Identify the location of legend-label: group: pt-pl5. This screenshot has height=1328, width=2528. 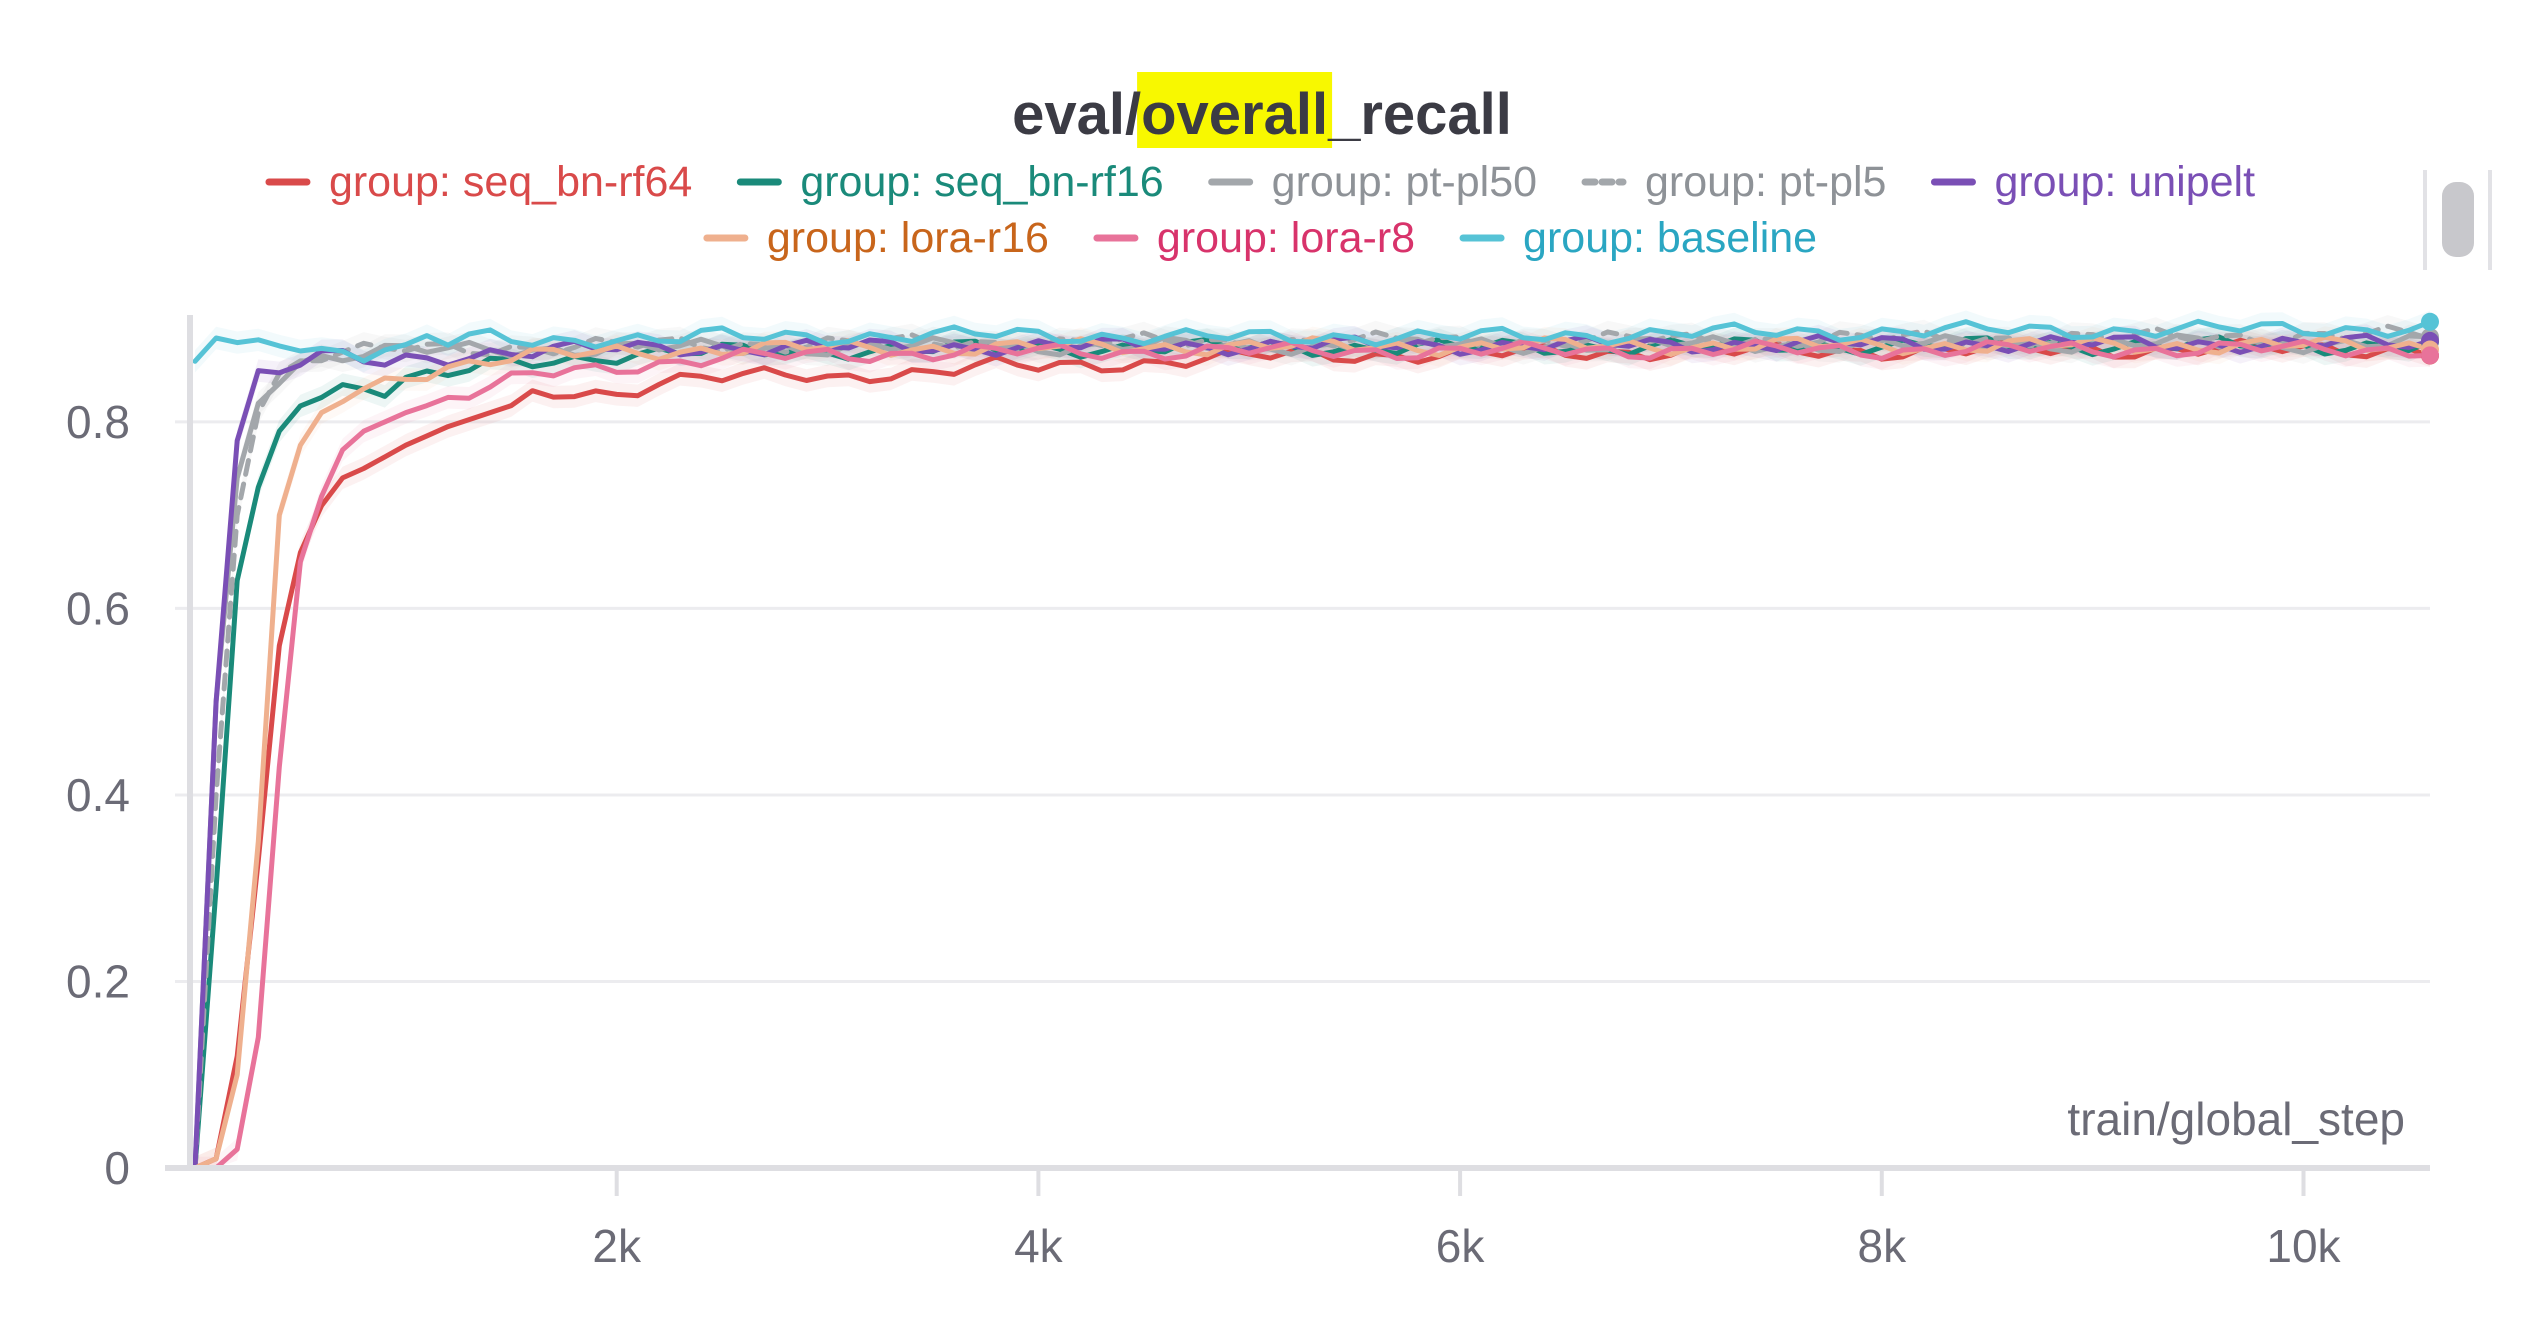
(1765, 182).